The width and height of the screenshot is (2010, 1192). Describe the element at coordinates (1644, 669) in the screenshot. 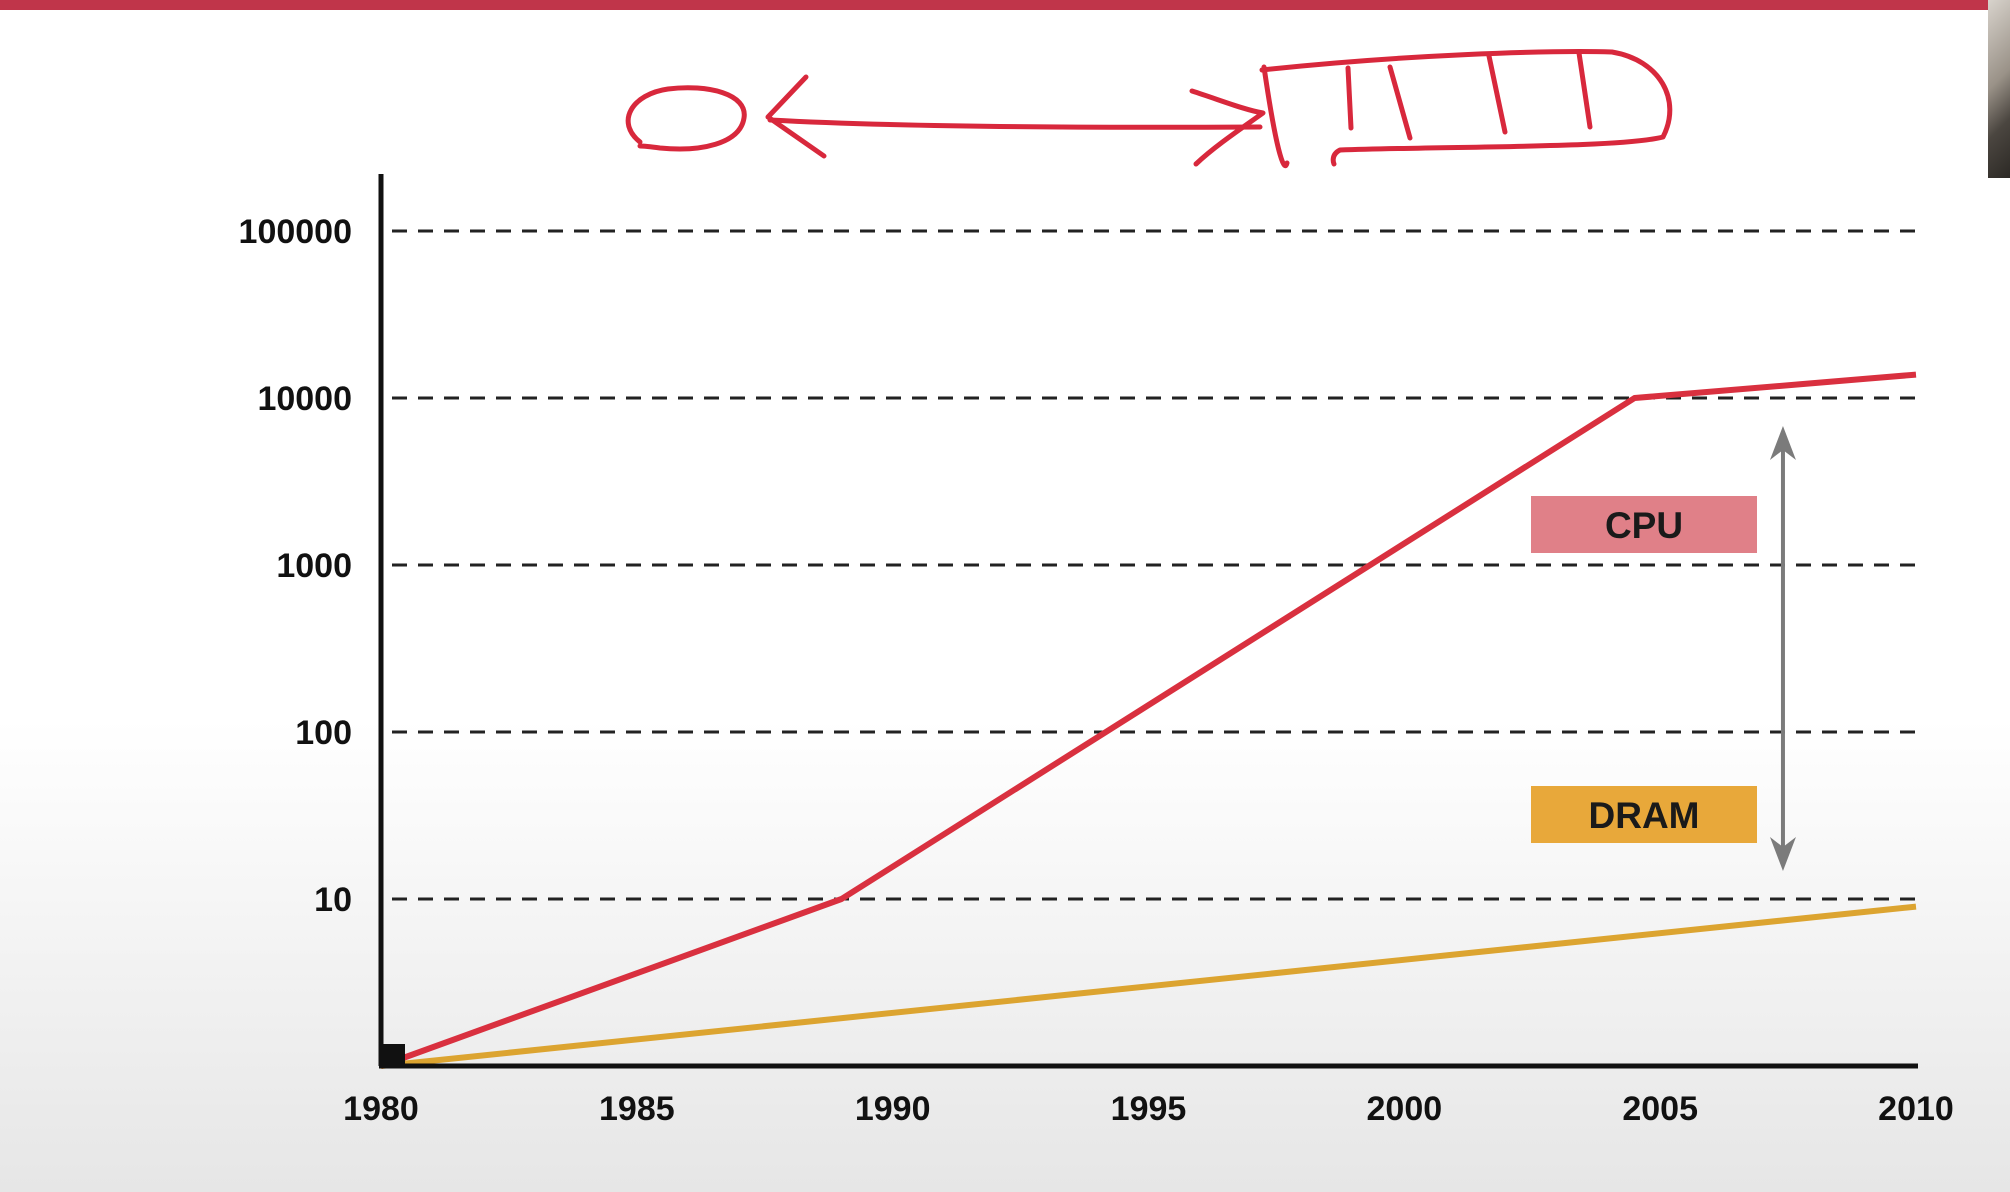

I see `legend: CPU DRAM` at that location.